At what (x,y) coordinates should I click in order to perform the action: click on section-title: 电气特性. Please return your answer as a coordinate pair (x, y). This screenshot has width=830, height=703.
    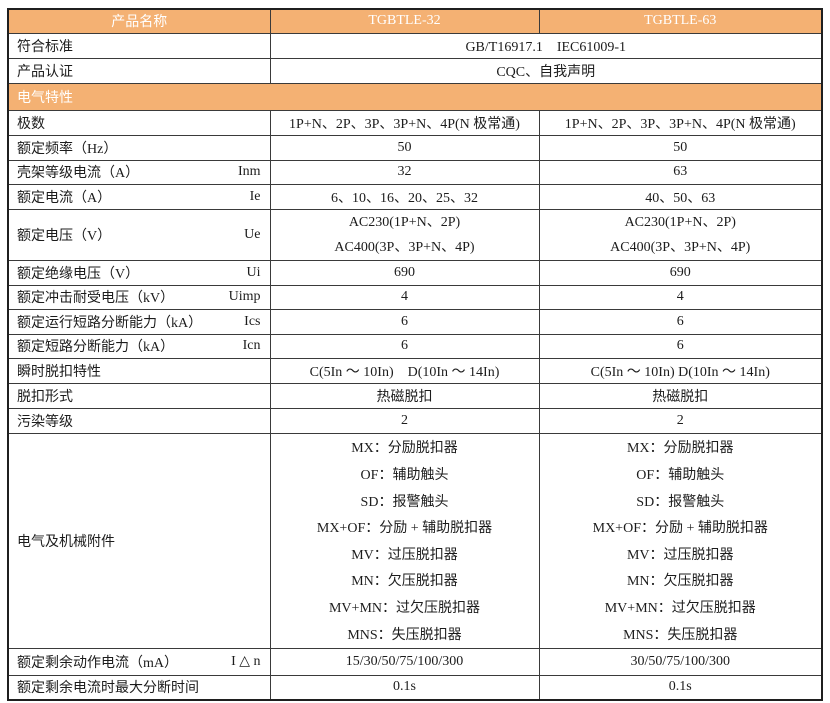
    Looking at the image, I should click on (415, 96).